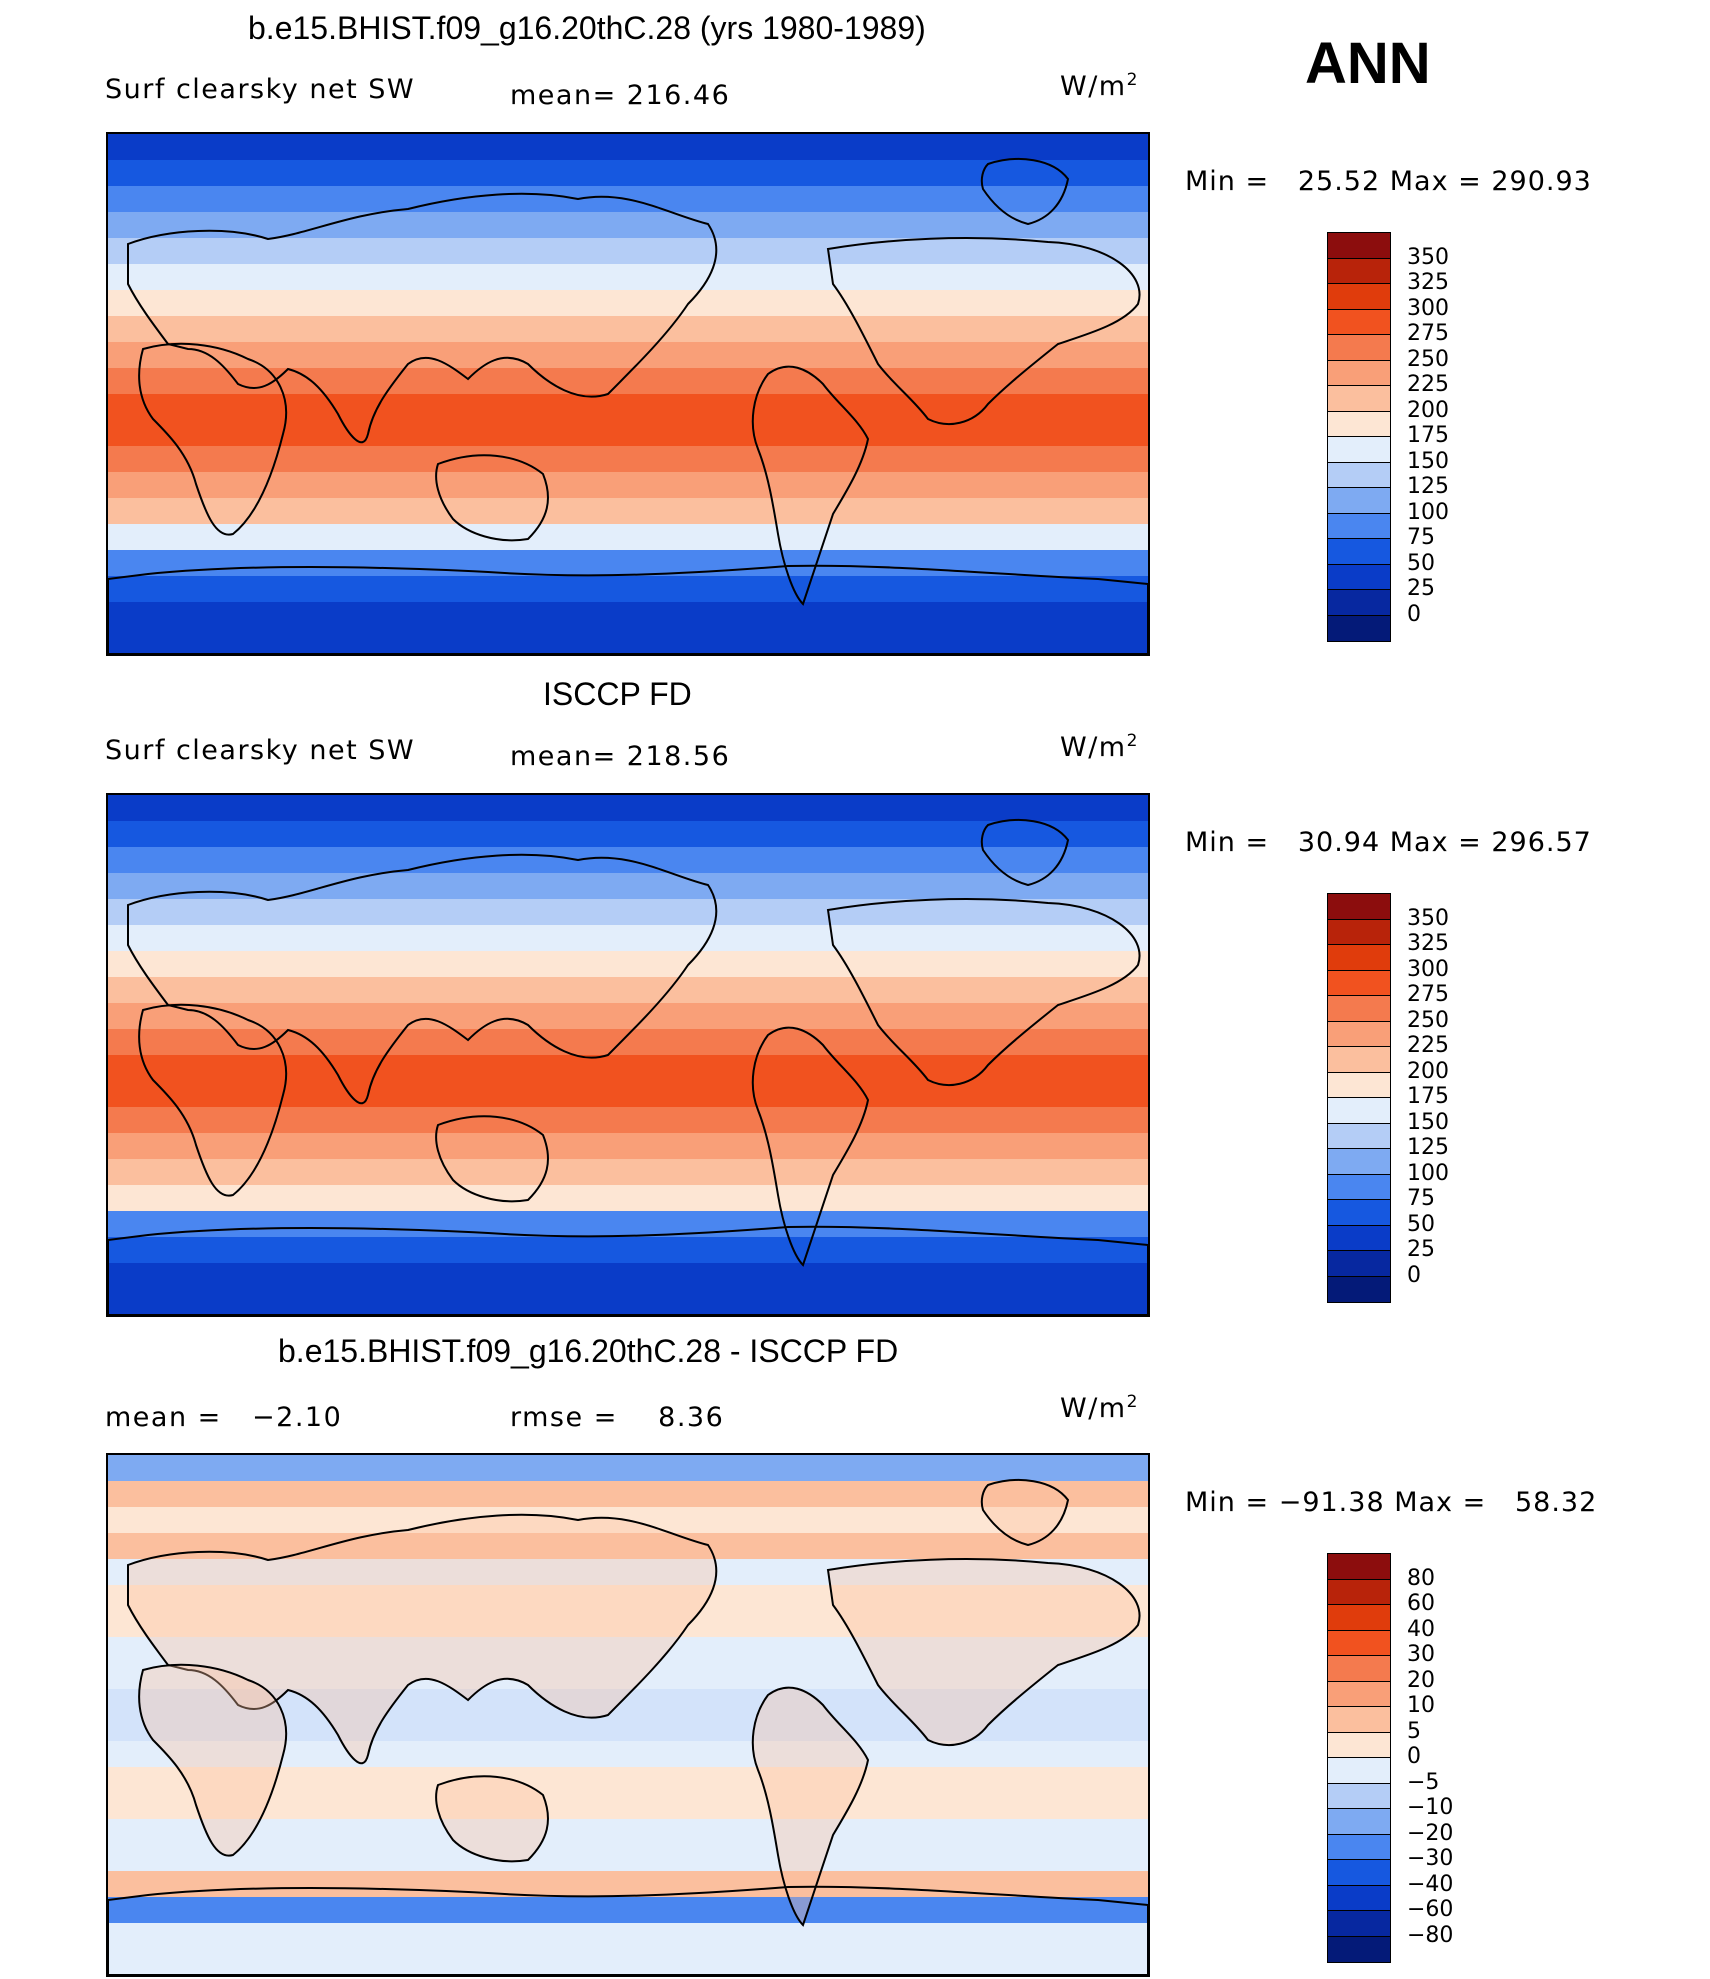  What do you see at coordinates (1421, 1629) in the screenshot?
I see `colorbar-tick-label: 40` at bounding box center [1421, 1629].